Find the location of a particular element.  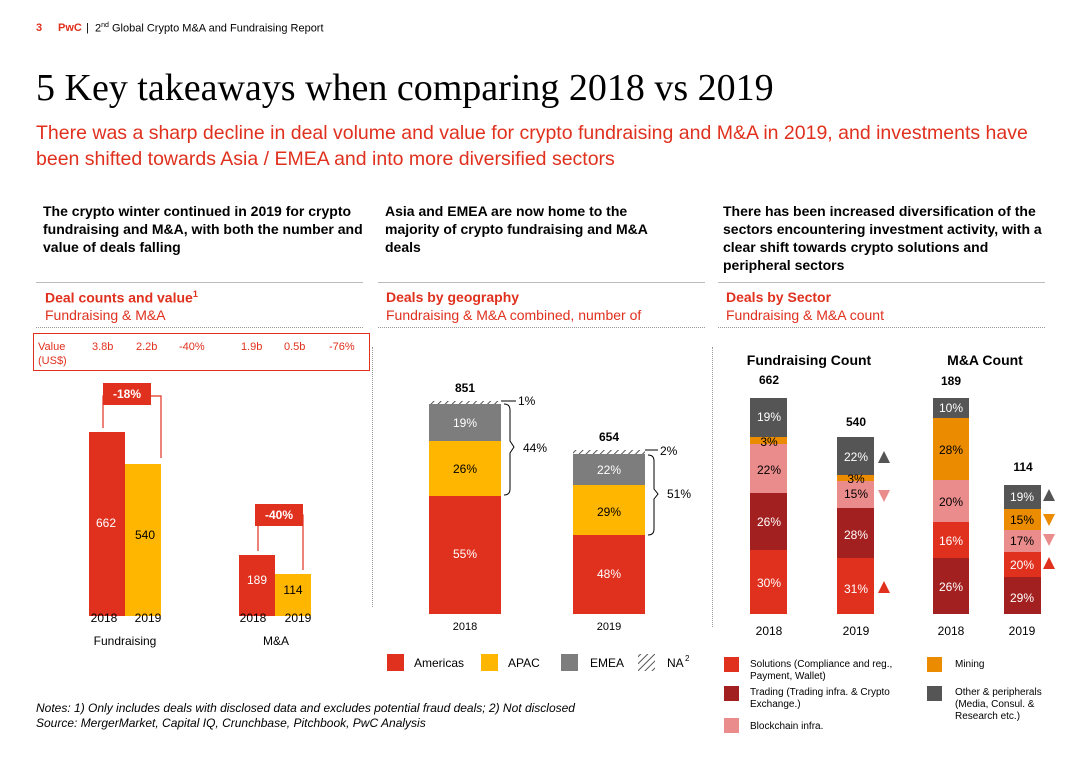

fr-trading-2019: 28% is located at coordinates (856, 535).